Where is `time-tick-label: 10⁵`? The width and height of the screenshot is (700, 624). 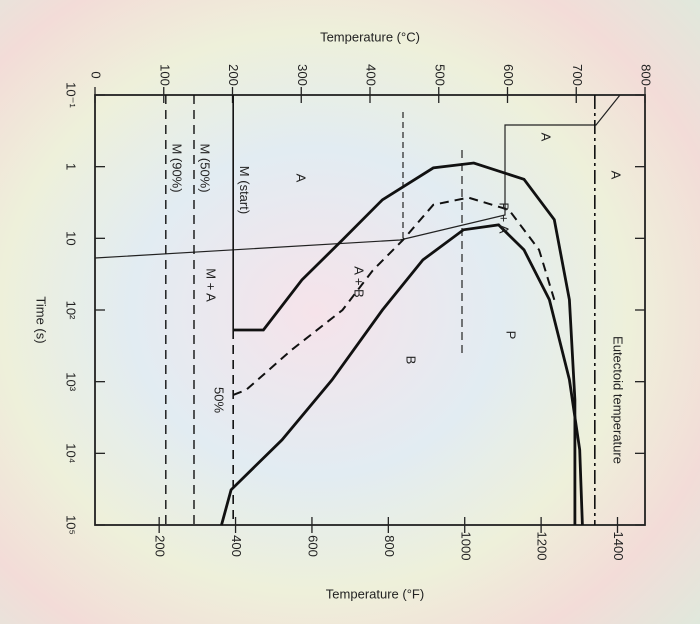
time-tick-label: 10⁵ is located at coordinates (71, 525).